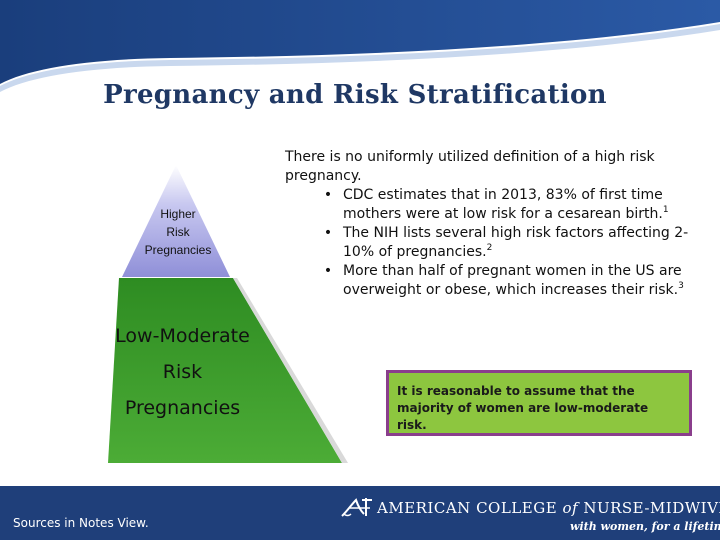  I want to click on org-name-part: AMERICAN COLLEGE, so click(467, 508).